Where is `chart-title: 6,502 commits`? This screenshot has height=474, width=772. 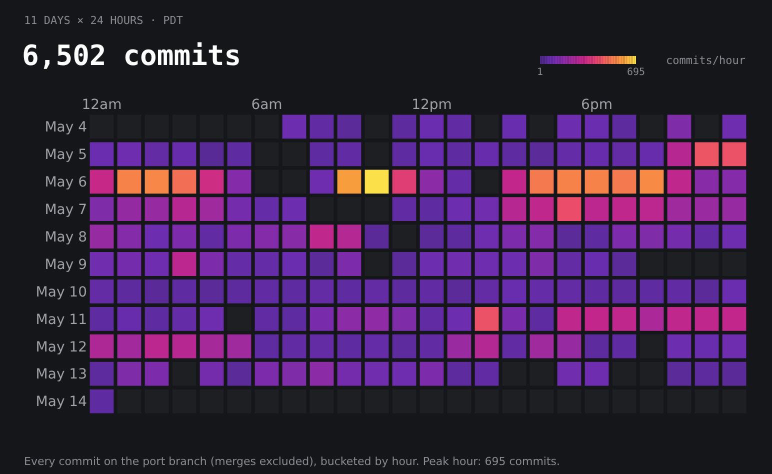 chart-title: 6,502 commits is located at coordinates (132, 55).